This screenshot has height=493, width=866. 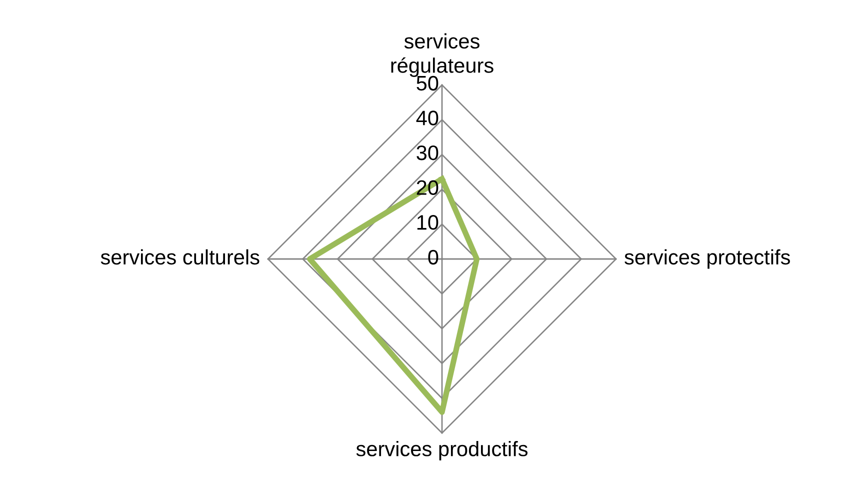 What do you see at coordinates (427, 187) in the screenshot?
I see `y-tick-label: 20` at bounding box center [427, 187].